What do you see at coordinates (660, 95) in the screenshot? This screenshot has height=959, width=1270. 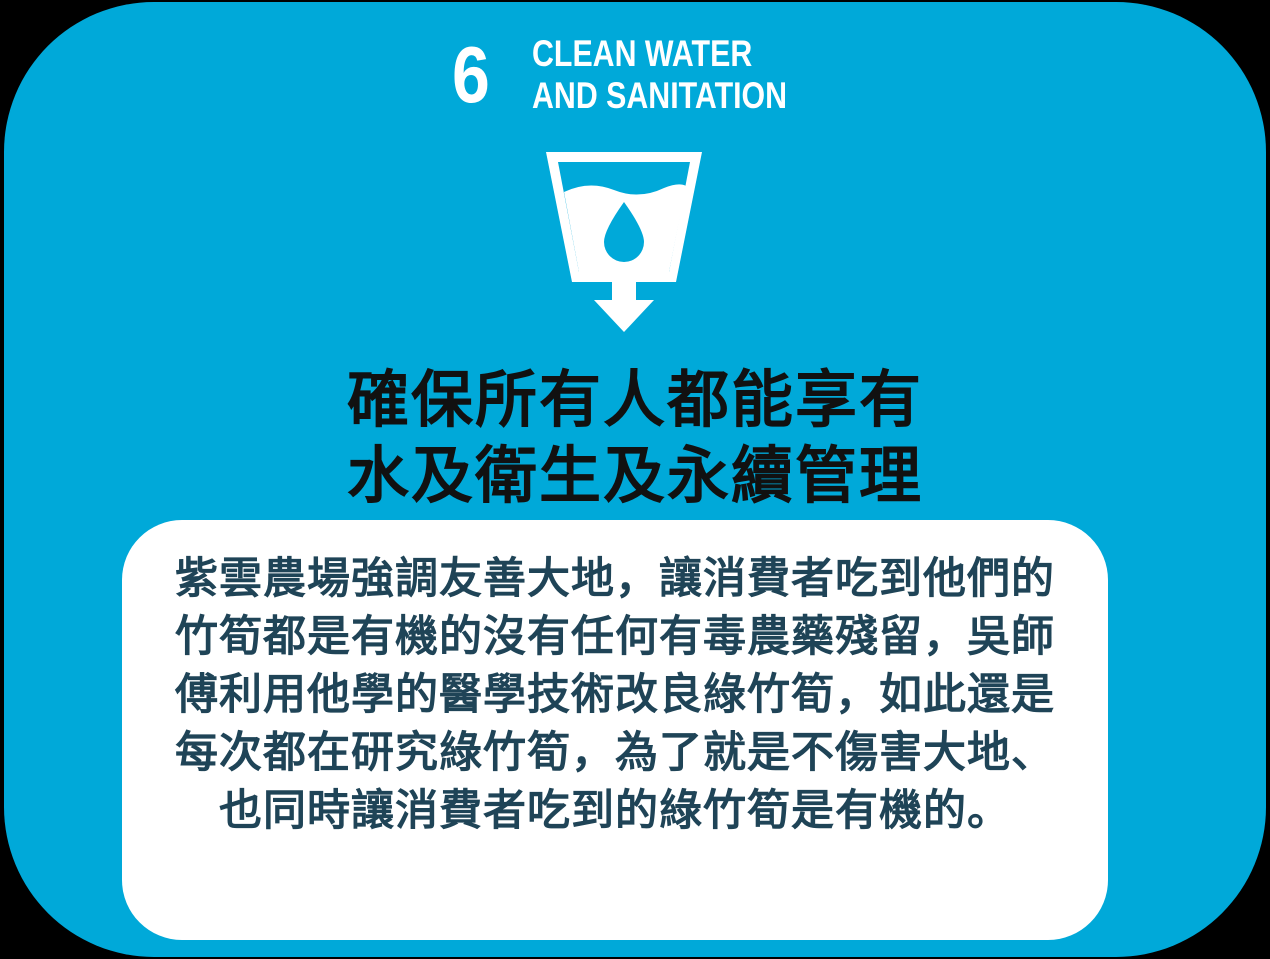 I see `goal-title-line2: AND SANITATION` at bounding box center [660, 95].